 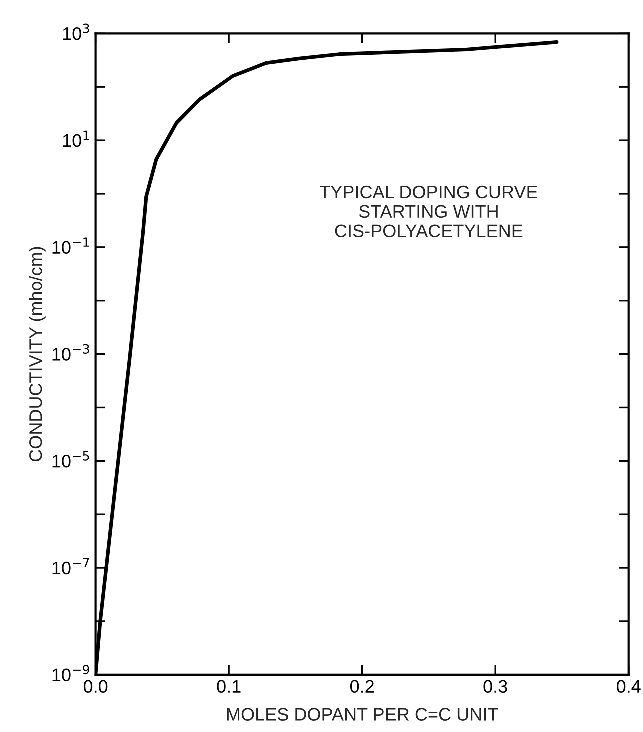 What do you see at coordinates (429, 212) in the screenshot?
I see `annotation: TYPICAL DOPING CURVE STARTING WITH CIS-POLYACETYLENE` at bounding box center [429, 212].